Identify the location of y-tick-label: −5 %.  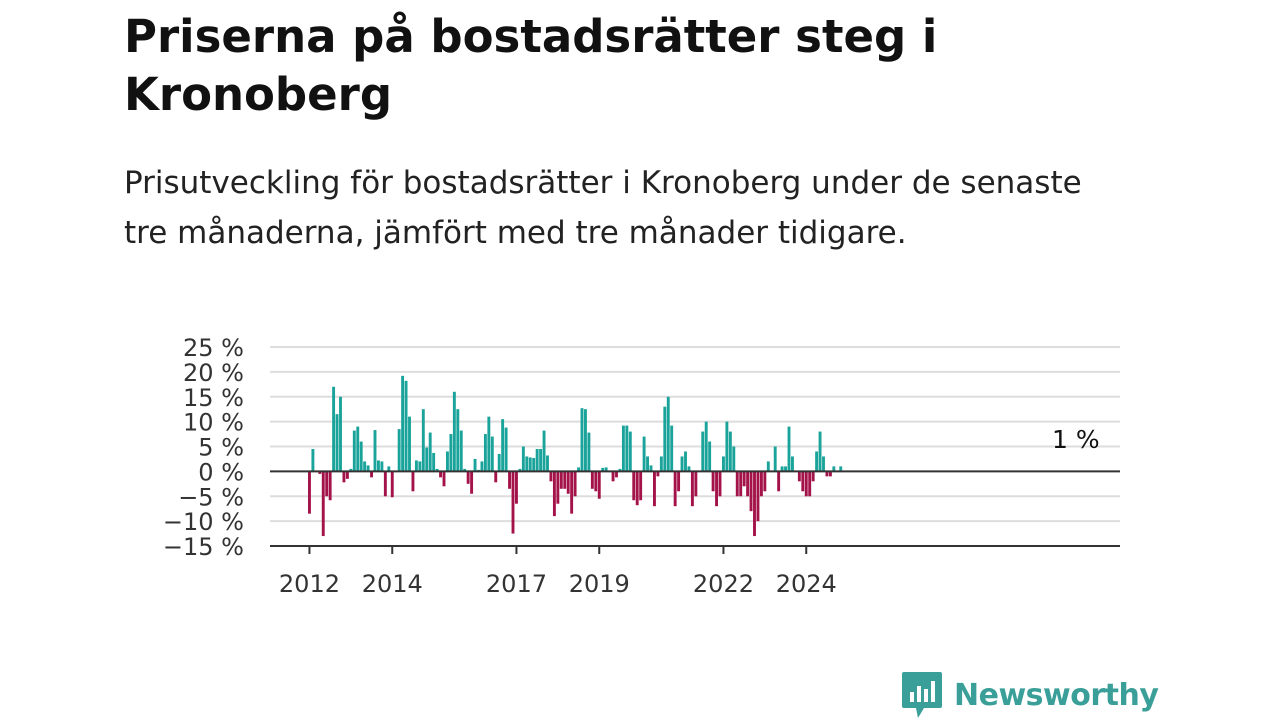
(211, 497).